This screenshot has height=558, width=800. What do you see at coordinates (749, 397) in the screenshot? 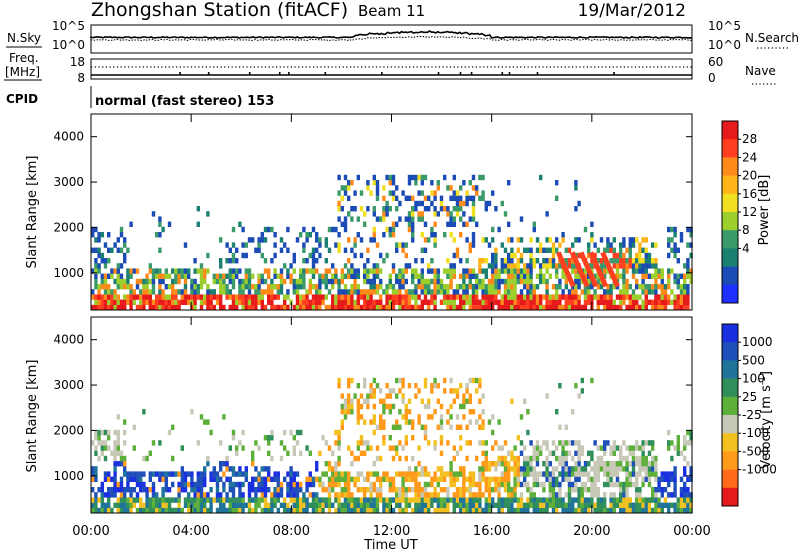
I see `colorbar-tick-label: 25` at bounding box center [749, 397].